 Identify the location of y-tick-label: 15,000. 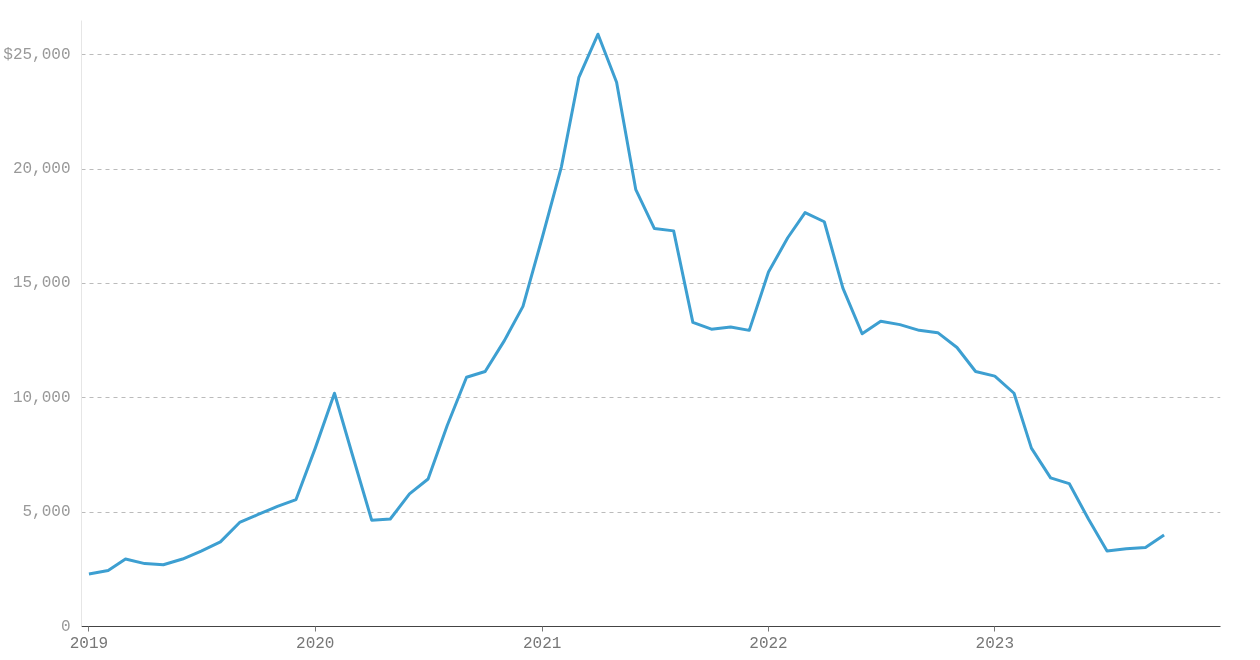
(41, 283).